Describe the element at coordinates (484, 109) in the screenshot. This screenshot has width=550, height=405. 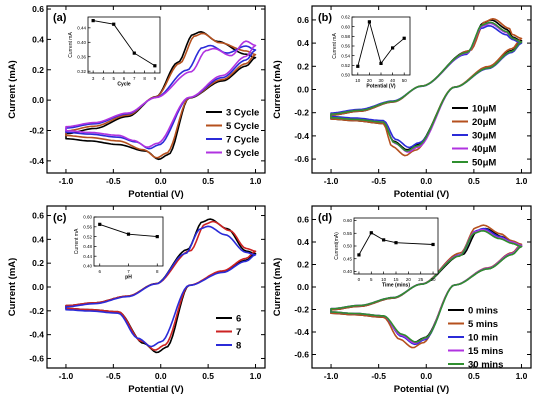
I see `legend-entry-0: 10μM` at that location.